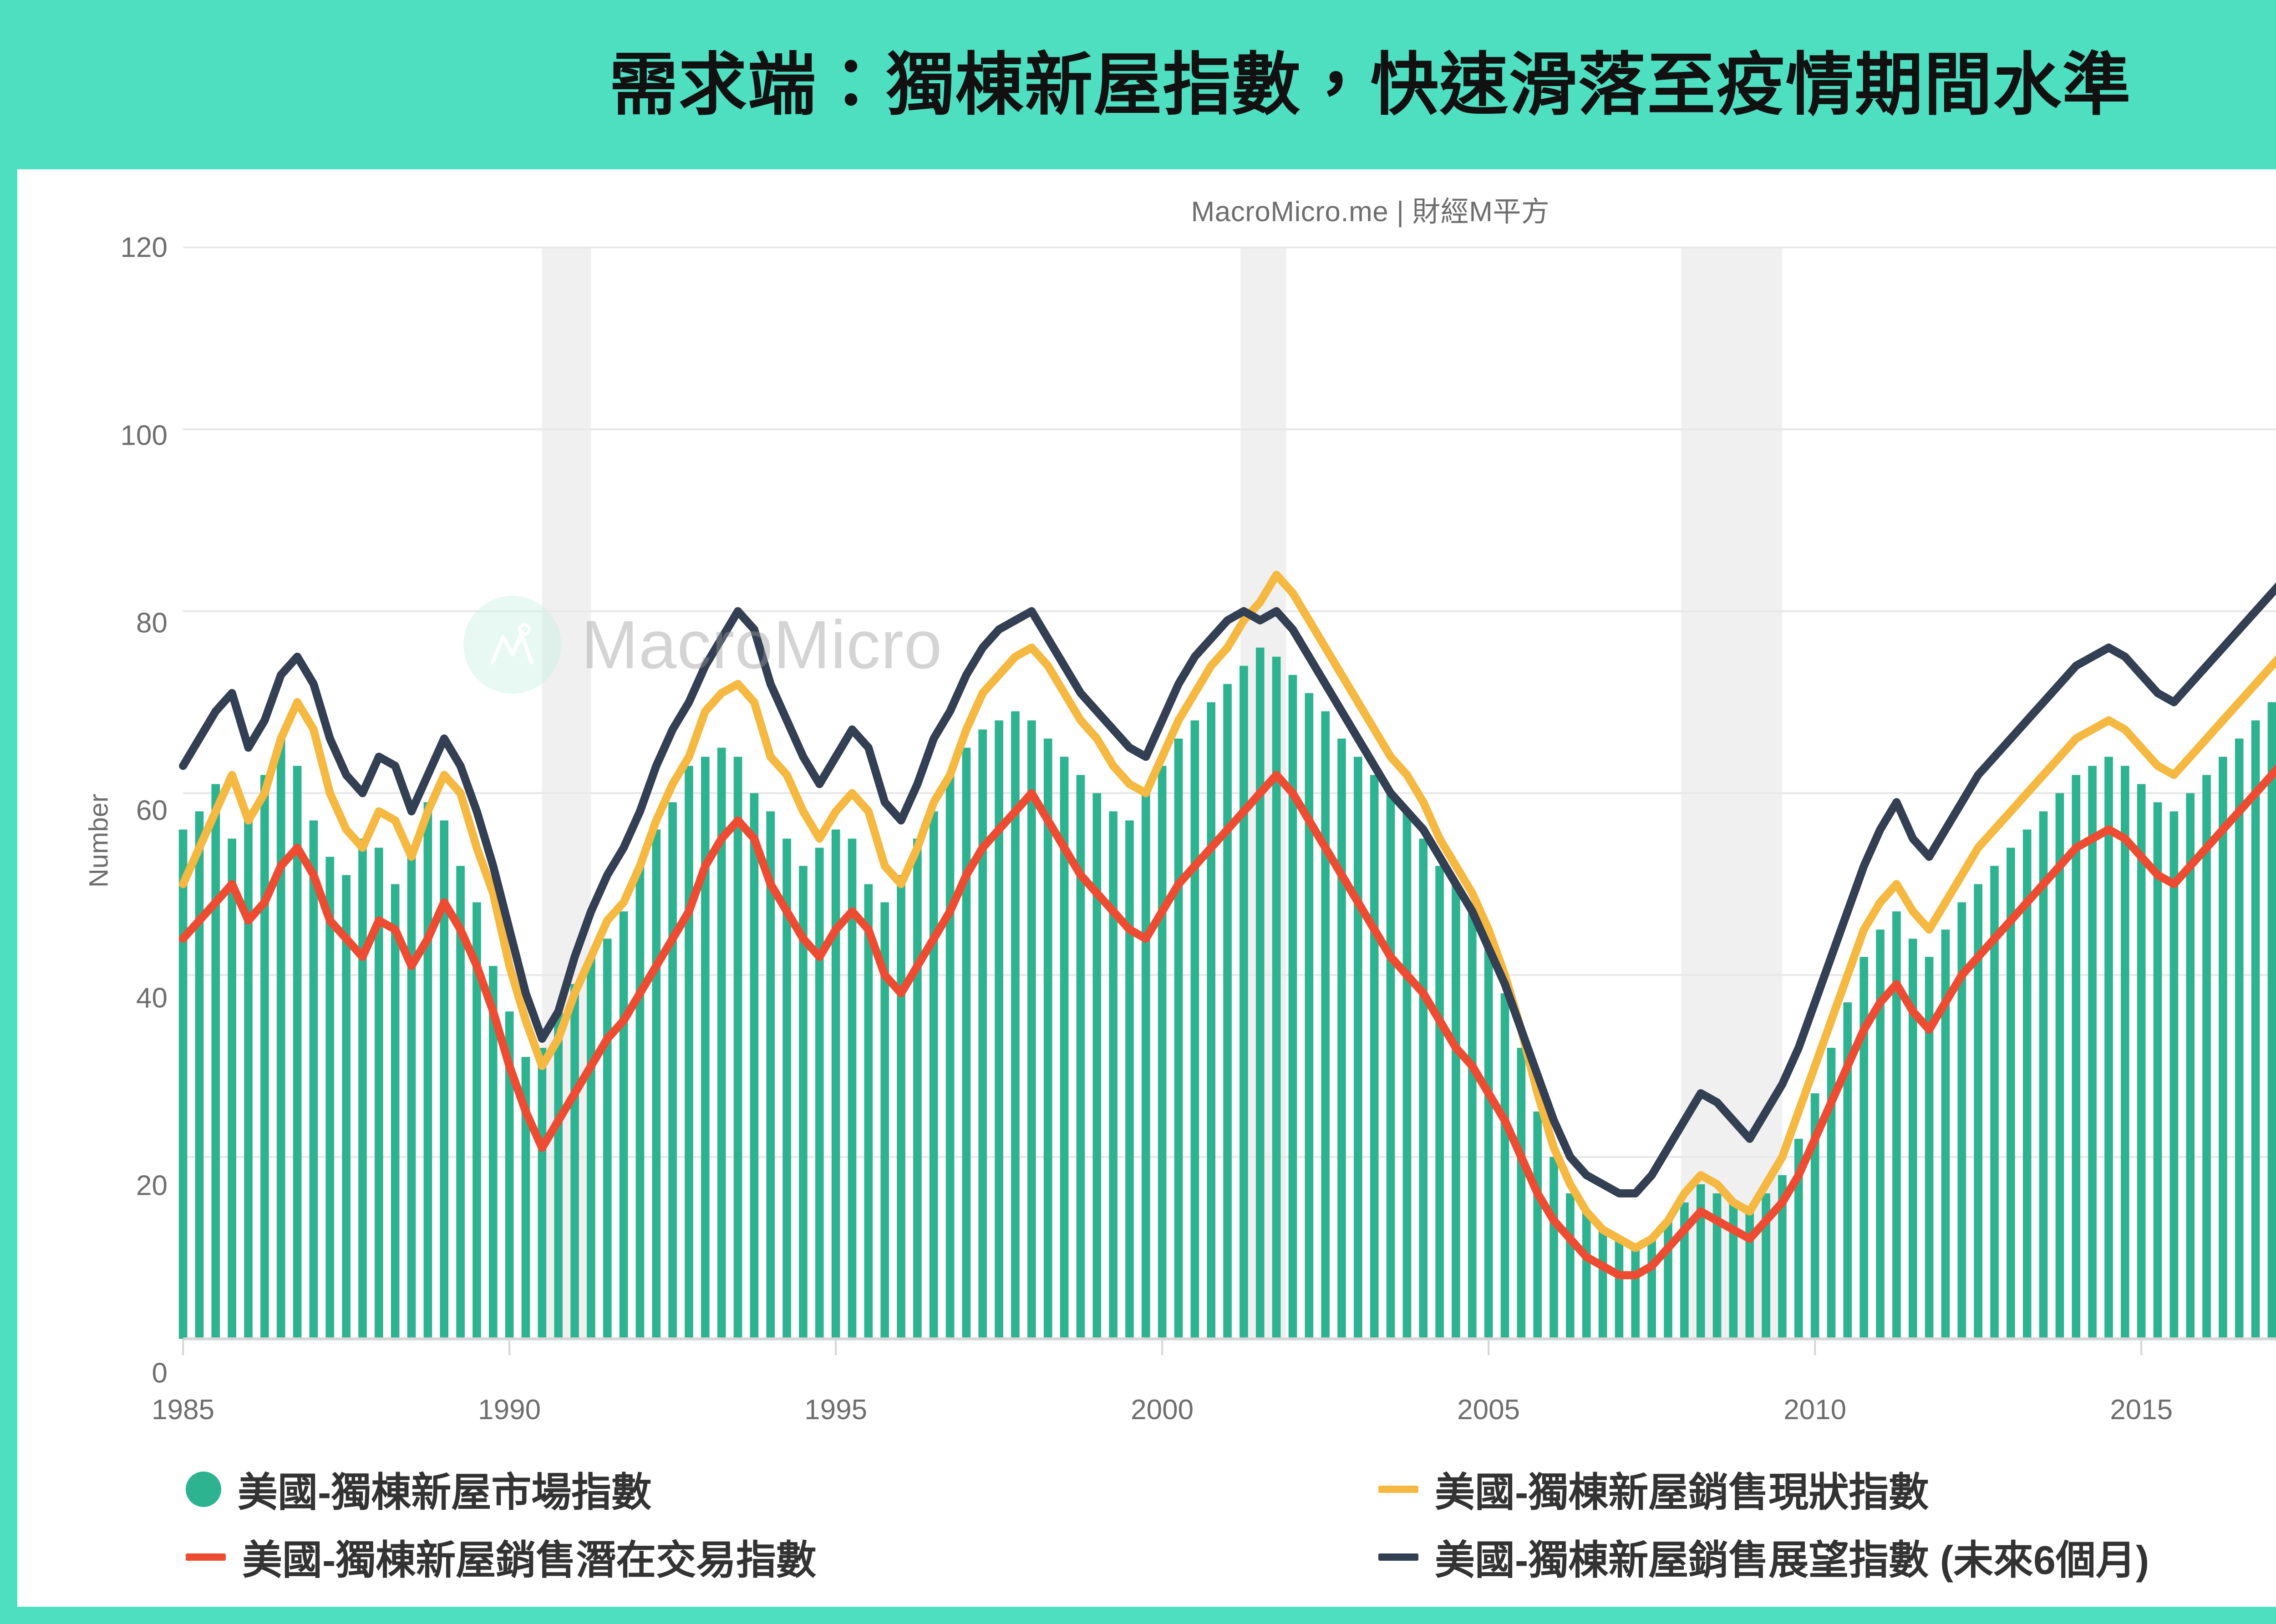 This screenshot has height=1624, width=2276. I want to click on legend-line-icon, so click(206, 1557).